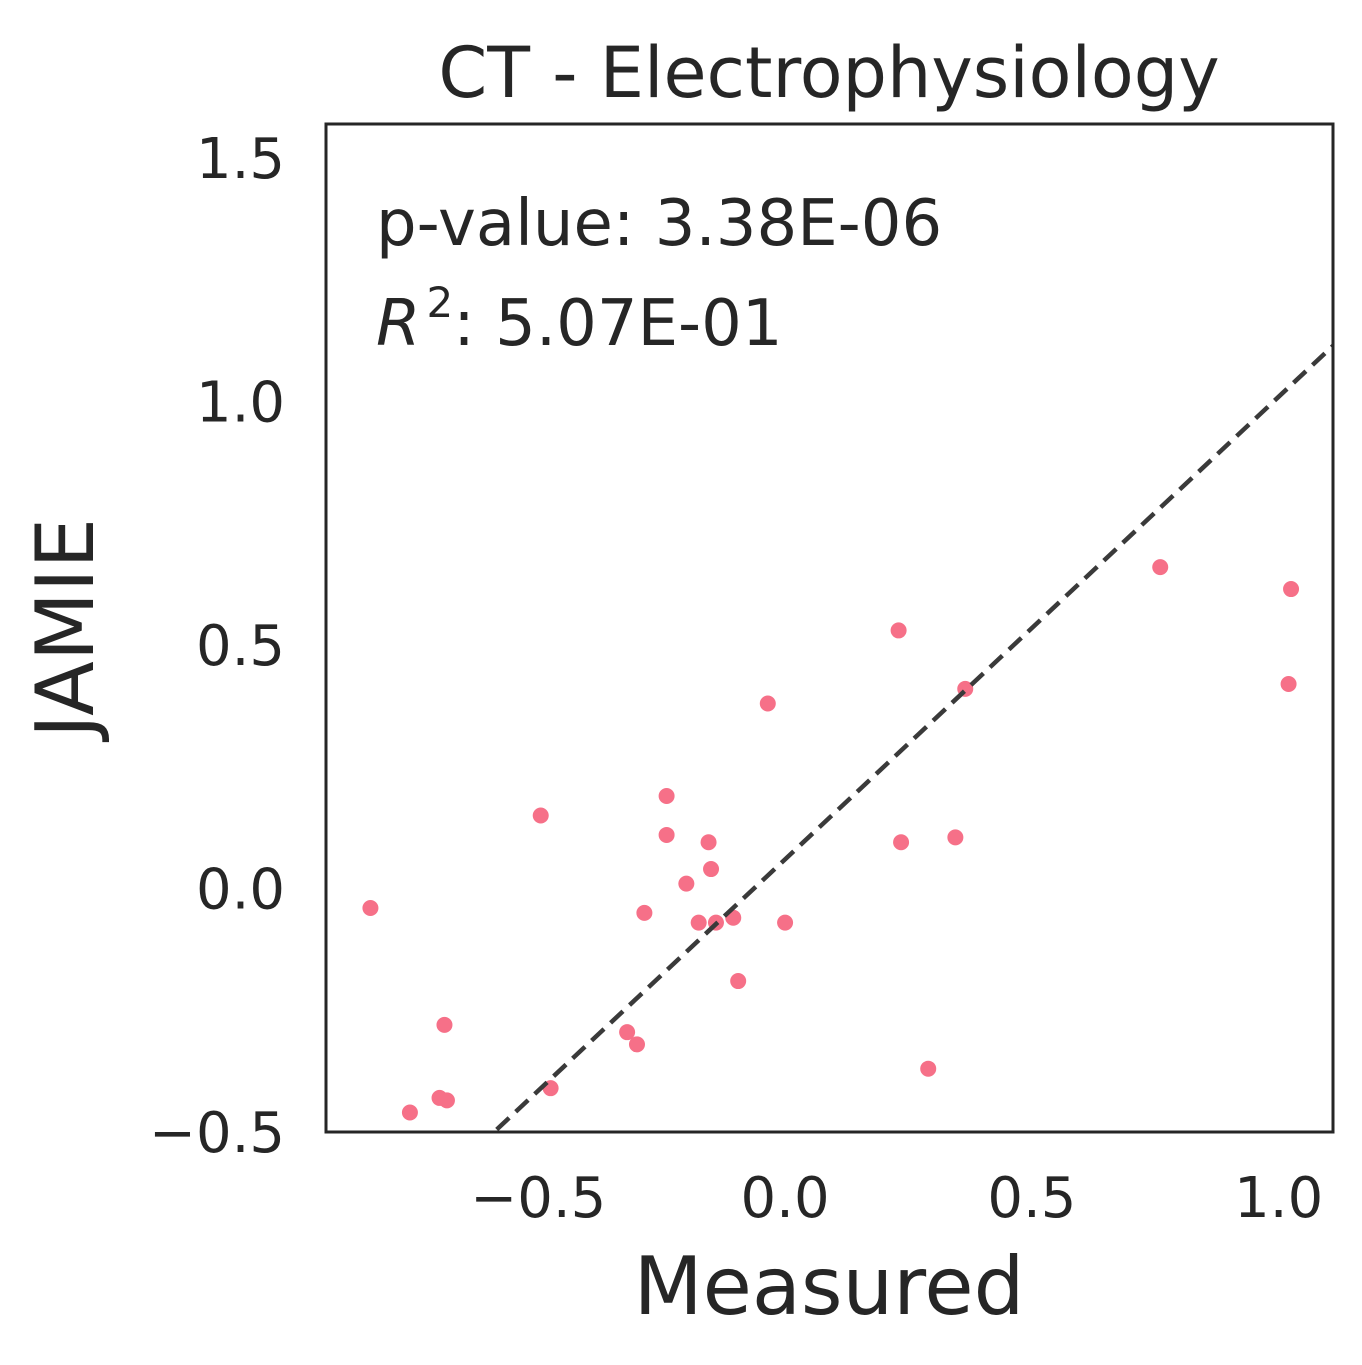 This screenshot has height=1365, width=1362. What do you see at coordinates (659, 224) in the screenshot?
I see `pvalue-annotation: p-value: 3.38E-06` at bounding box center [659, 224].